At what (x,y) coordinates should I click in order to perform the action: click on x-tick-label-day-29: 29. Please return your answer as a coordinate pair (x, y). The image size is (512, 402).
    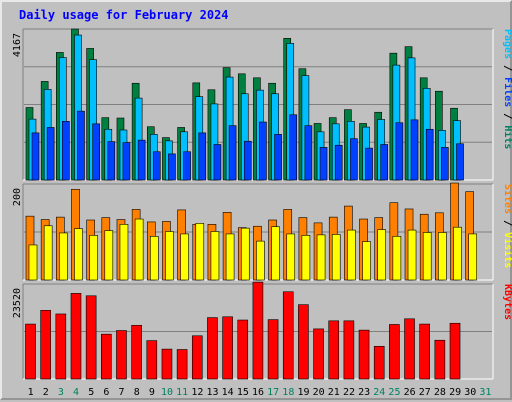
    Looking at the image, I should click on (455, 392).